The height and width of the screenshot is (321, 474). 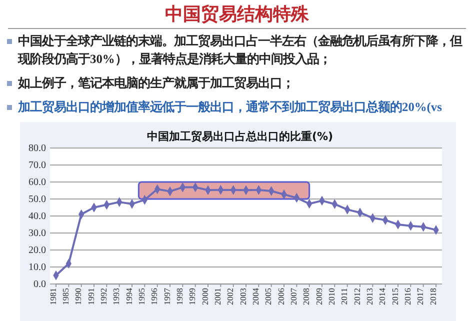 What do you see at coordinates (37, 216) in the screenshot?
I see `y-tick-label: 40.0` at bounding box center [37, 216].